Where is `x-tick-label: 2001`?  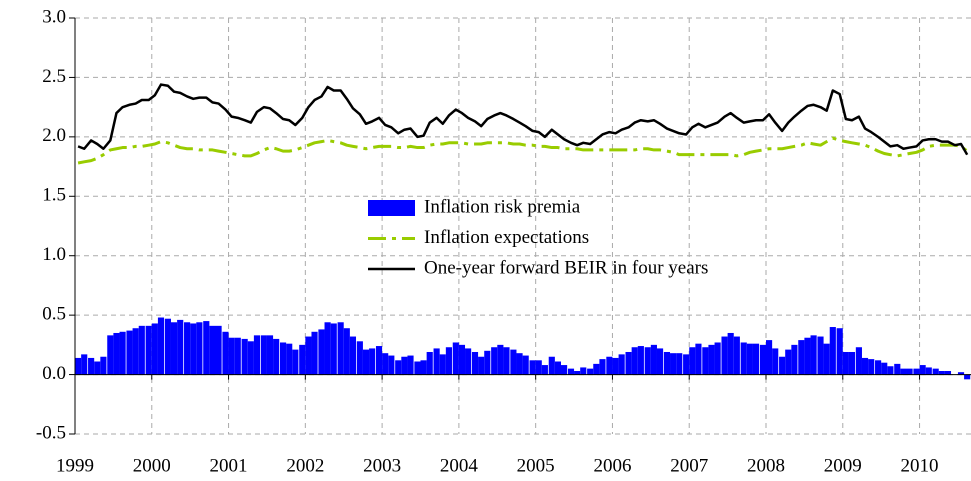
x-tick-label: 2001 is located at coordinates (229, 465).